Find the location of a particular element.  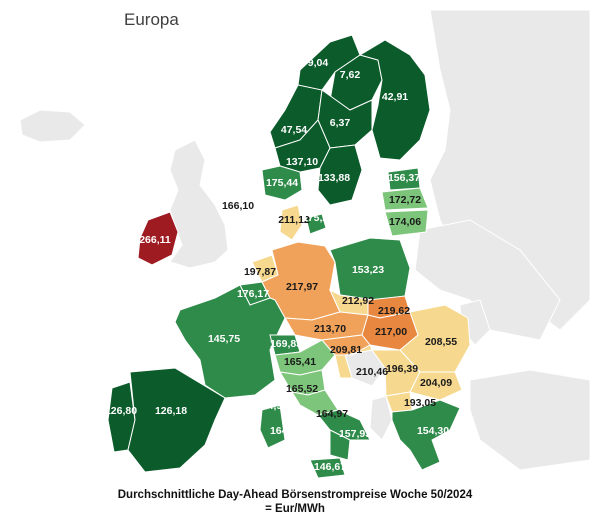

price-label-it-cnor: 165,52 is located at coordinates (302, 389).